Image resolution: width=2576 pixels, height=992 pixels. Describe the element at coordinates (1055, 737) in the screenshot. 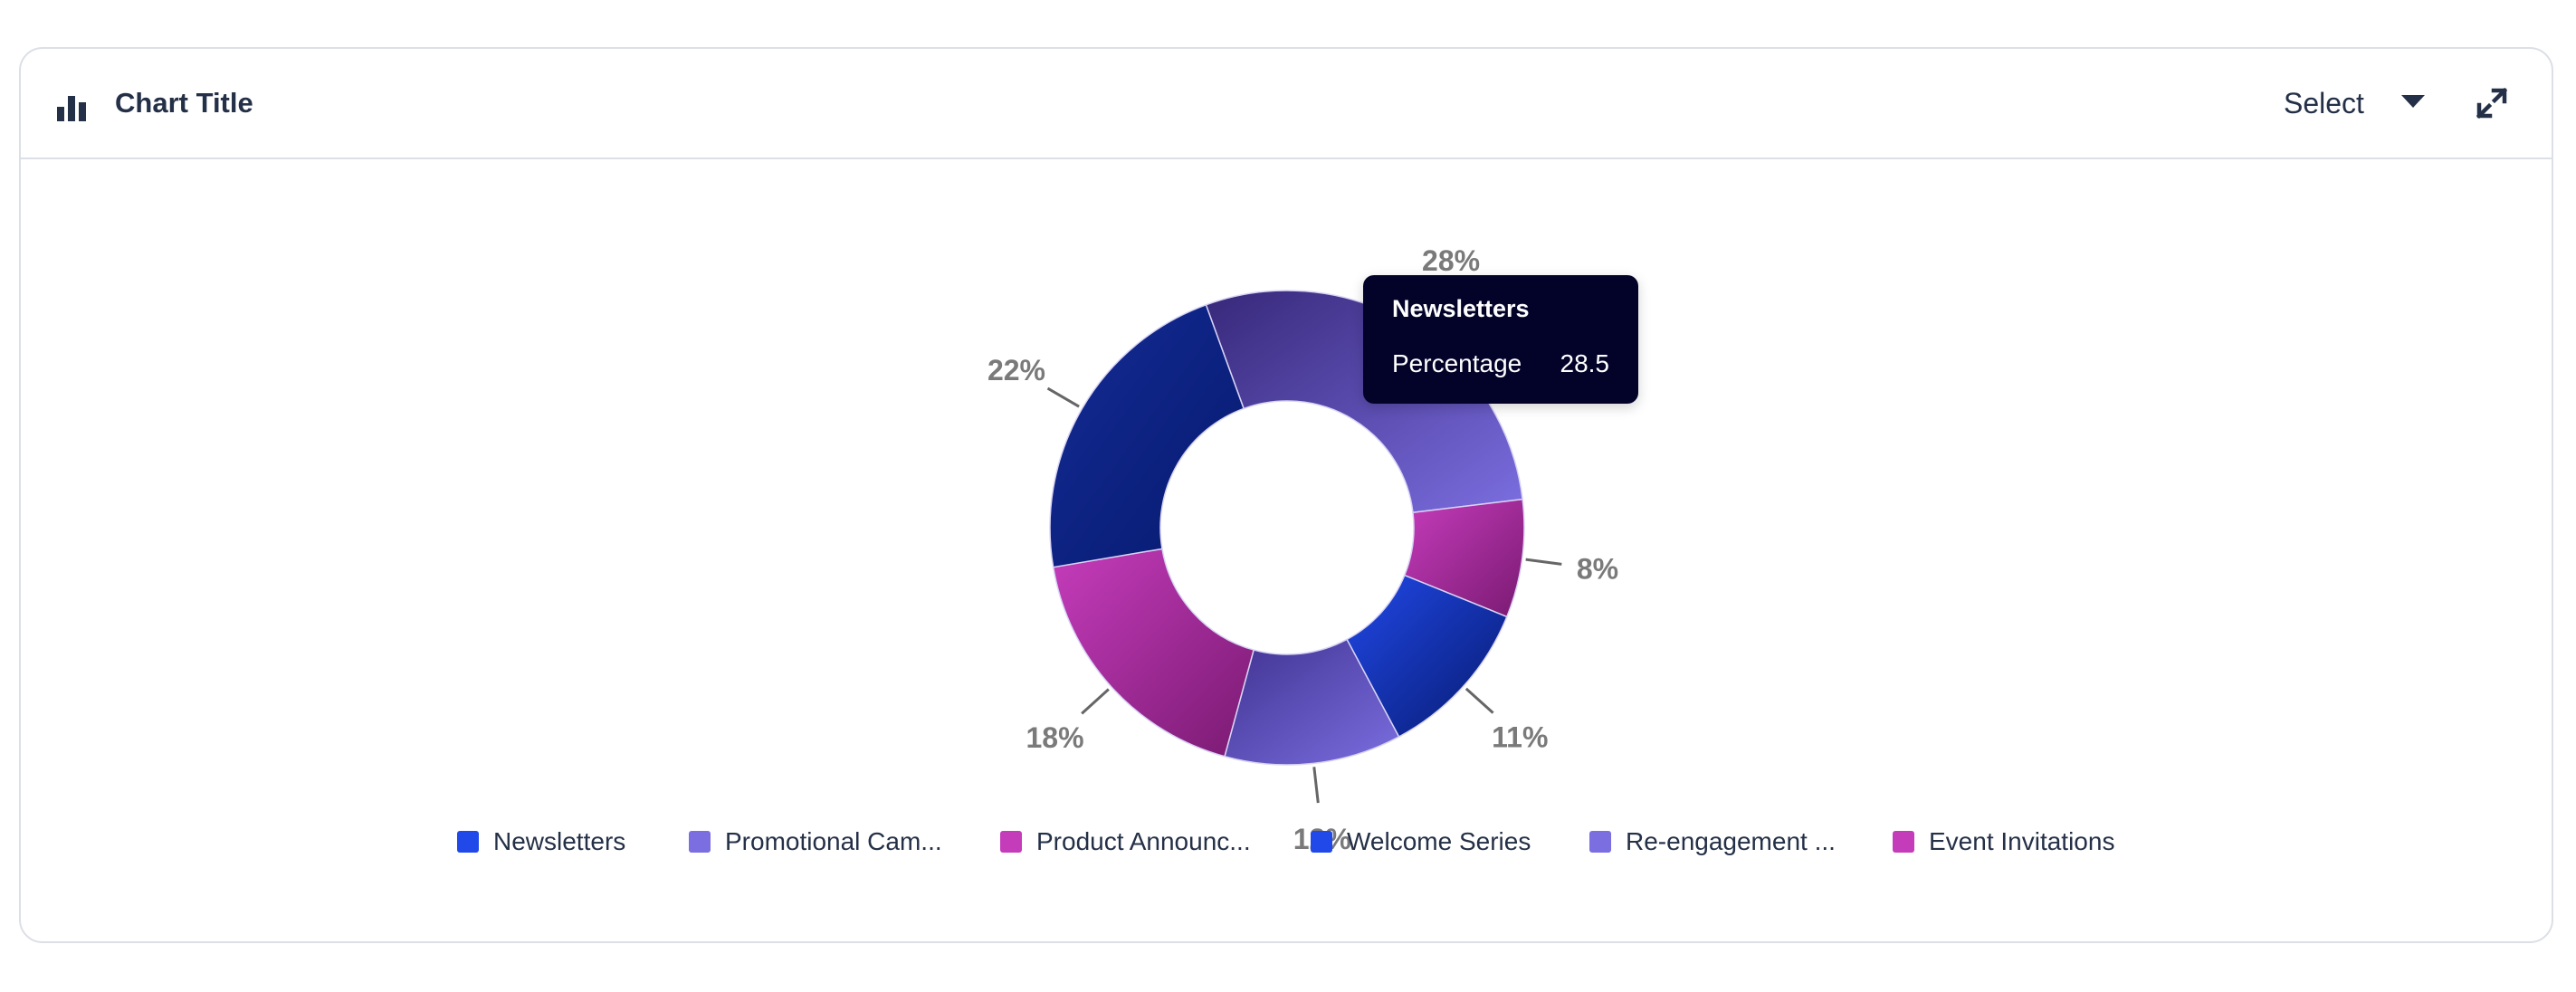

I see `slice-label: 18%` at that location.